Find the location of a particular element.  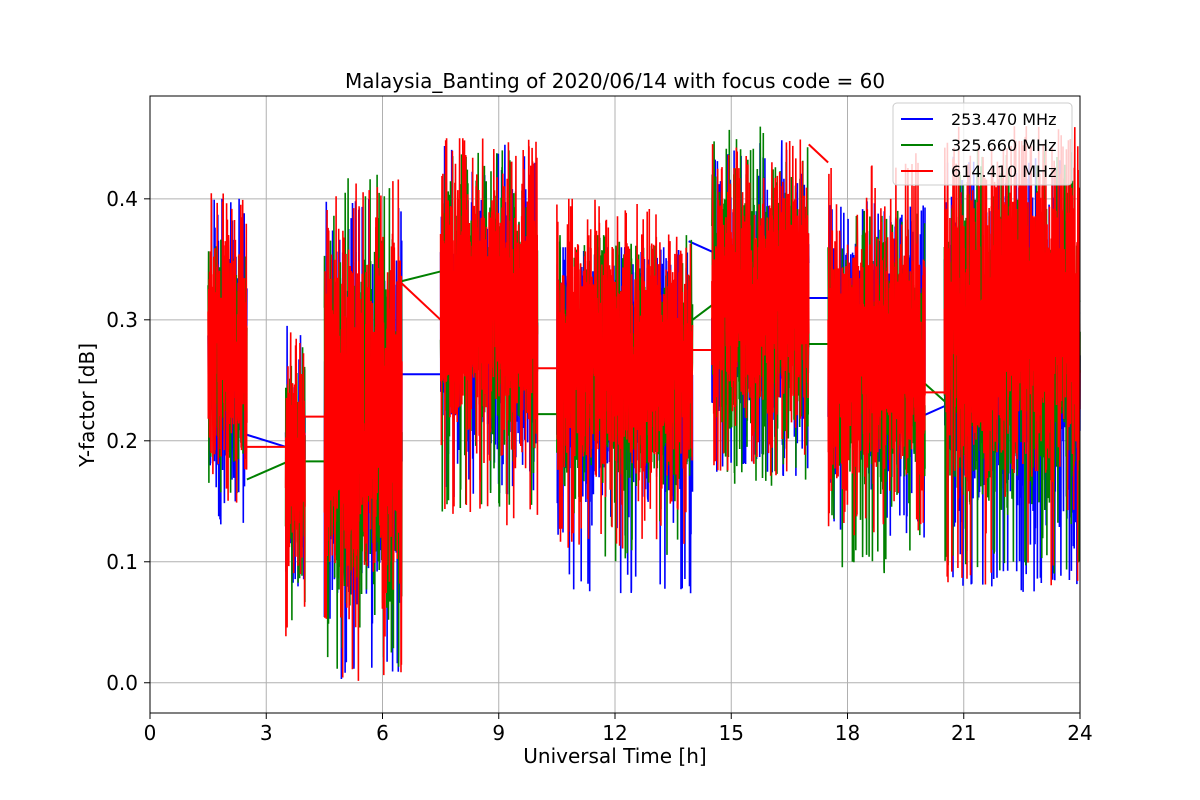

x-tick-label: 24 is located at coordinates (1079, 733).